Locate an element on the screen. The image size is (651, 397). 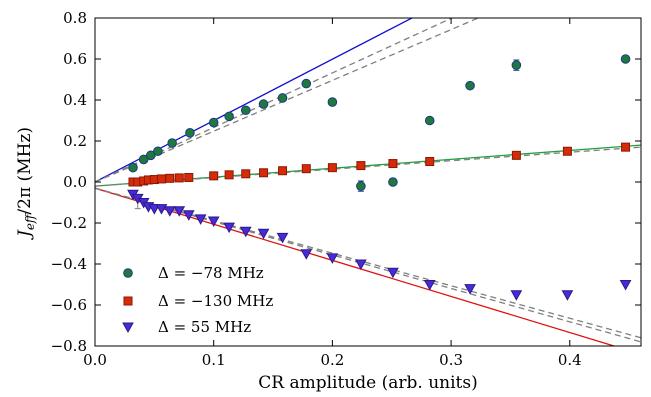
y-tick-label-0: −0.8 is located at coordinates (69, 346).